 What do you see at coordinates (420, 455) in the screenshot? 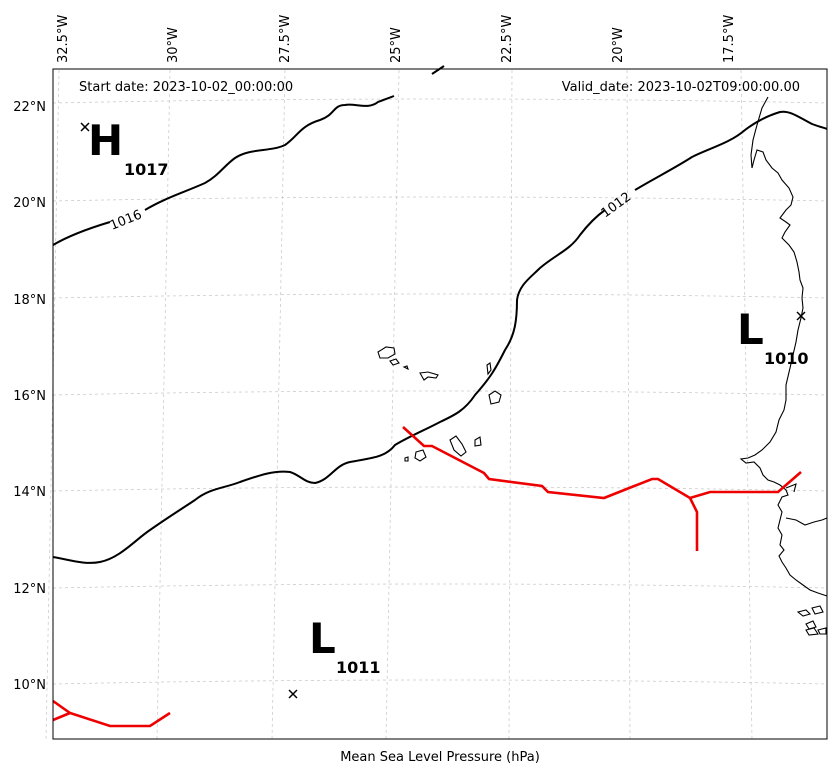
I see `island-fogo` at bounding box center [420, 455].